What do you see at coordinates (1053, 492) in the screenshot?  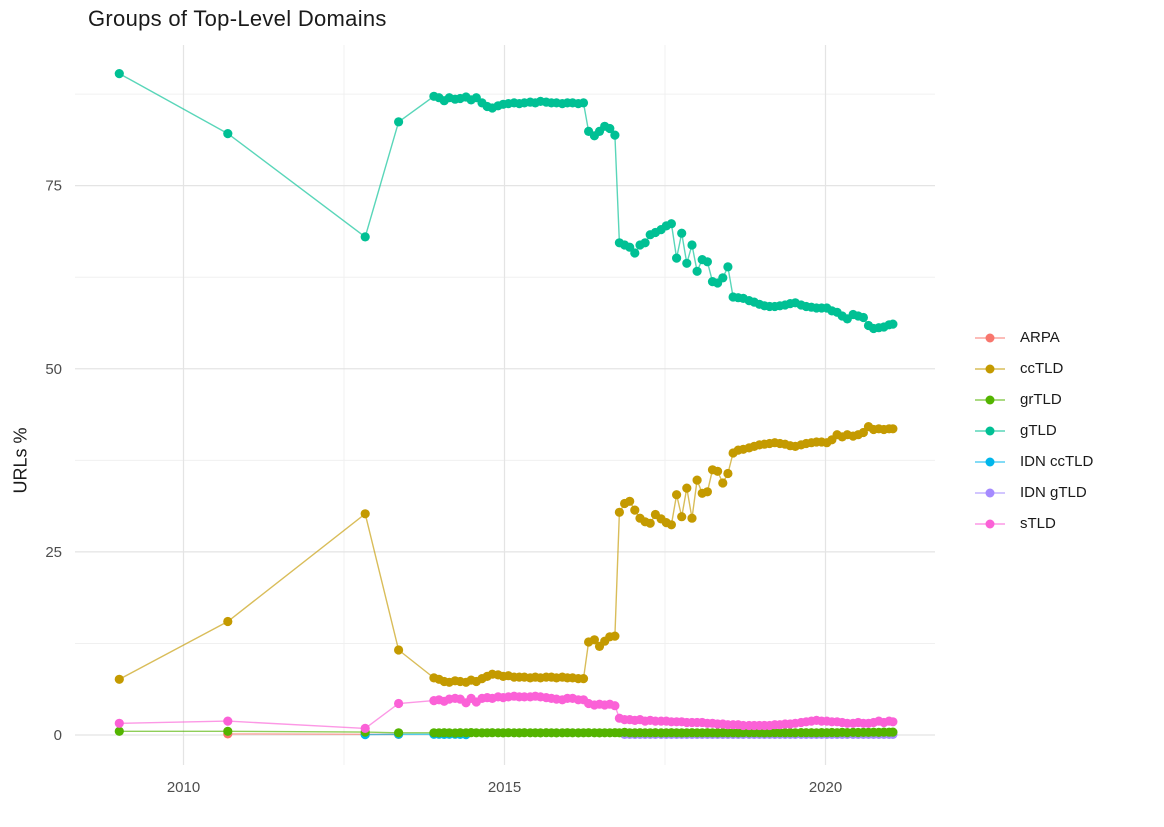 I see `legend-label: IDN gTLD` at bounding box center [1053, 492].